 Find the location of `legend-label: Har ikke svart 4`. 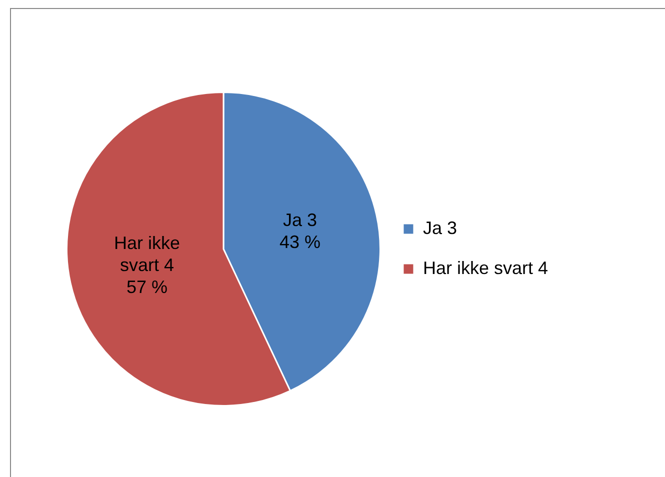

legend-label: Har ikke svart 4 is located at coordinates (485, 268).